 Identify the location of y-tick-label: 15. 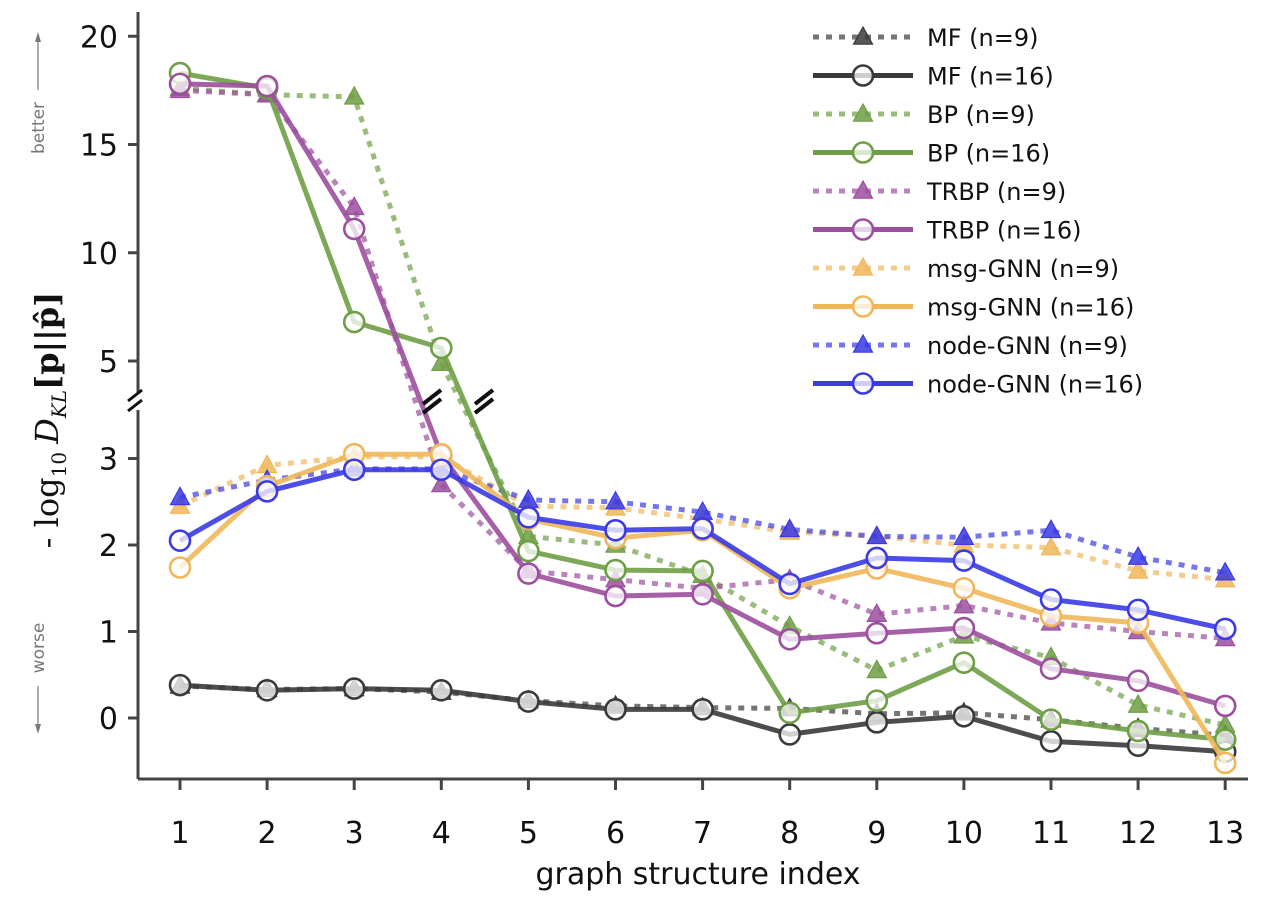
(99, 146).